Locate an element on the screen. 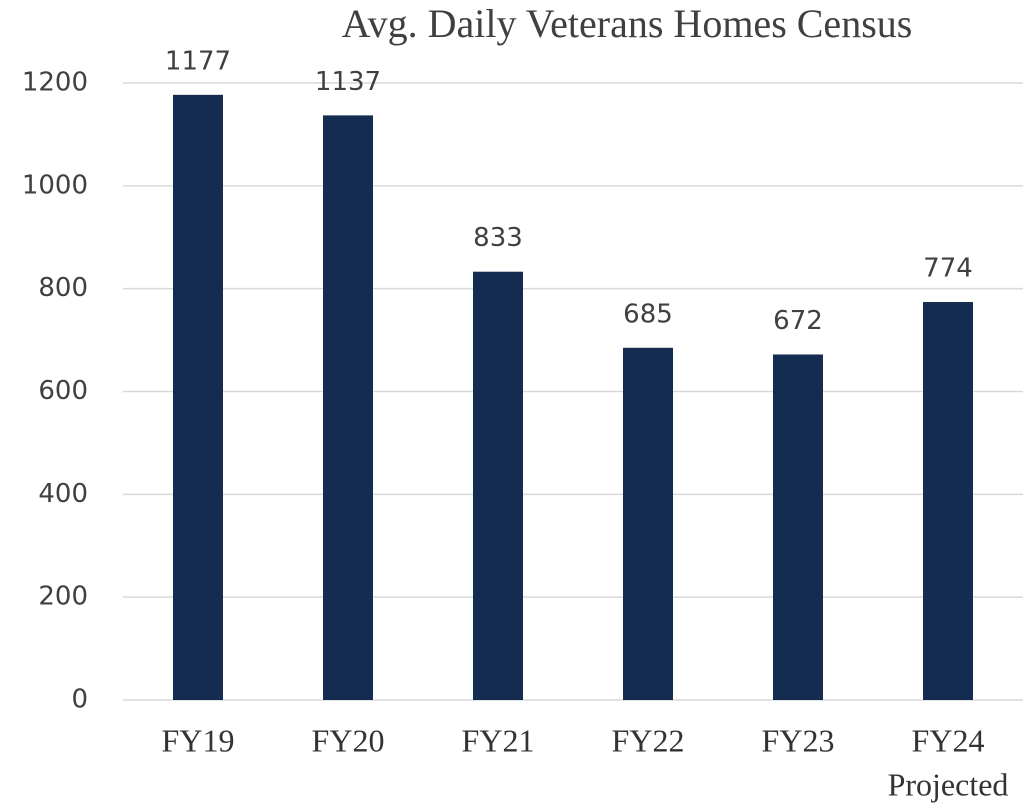  y-tick-label: 800 is located at coordinates (63, 288).